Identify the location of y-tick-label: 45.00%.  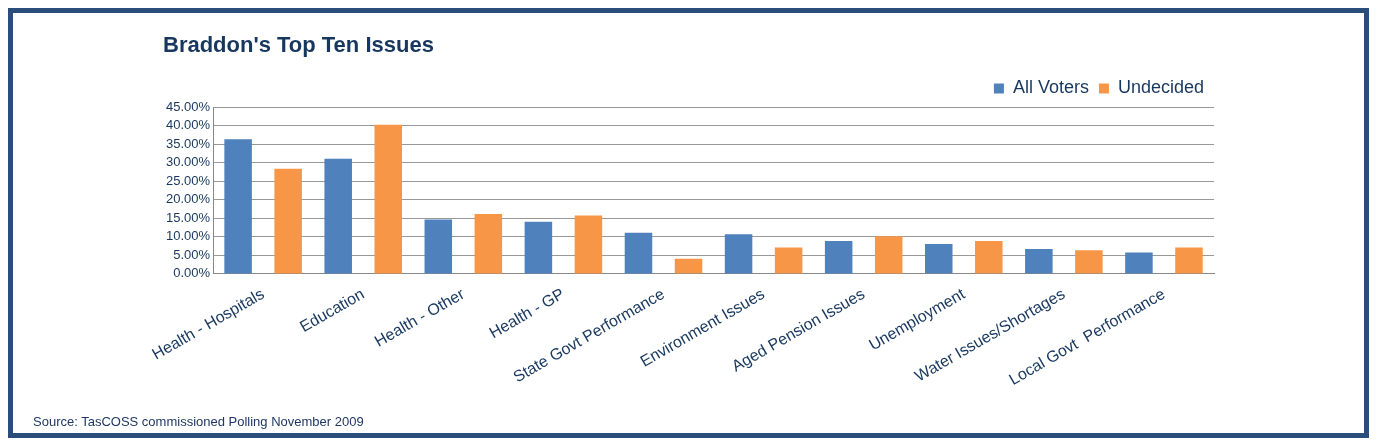
(188, 106).